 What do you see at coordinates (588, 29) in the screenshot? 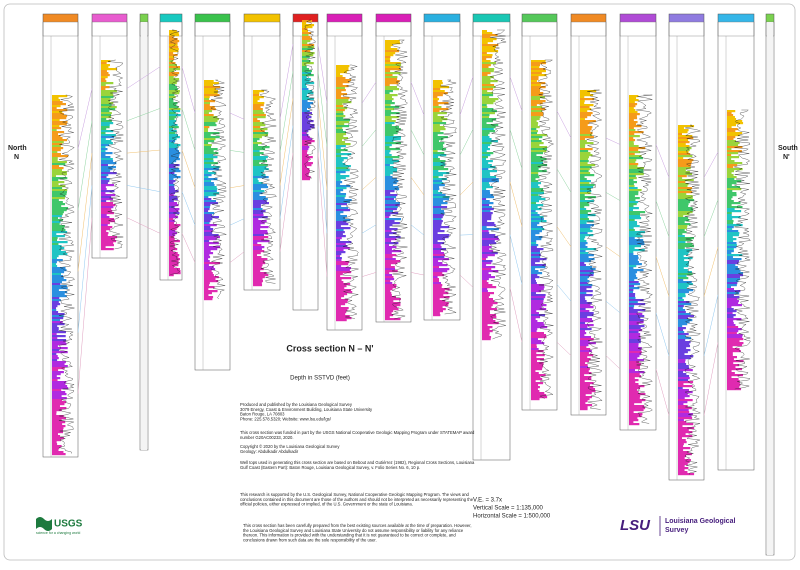
I see `well-header-box` at bounding box center [588, 29].